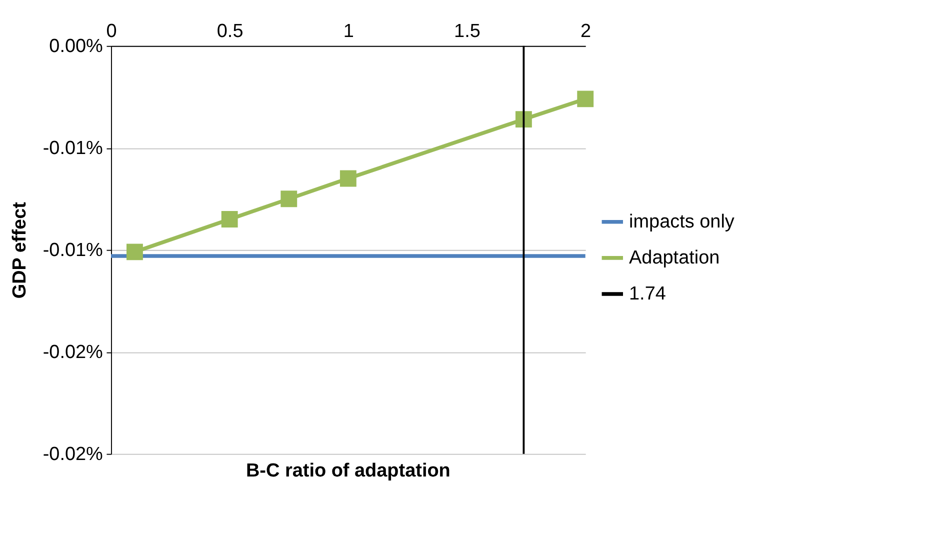 The width and height of the screenshot is (925, 534). What do you see at coordinates (647, 294) in the screenshot?
I see `legend-label: 1.74` at bounding box center [647, 294].